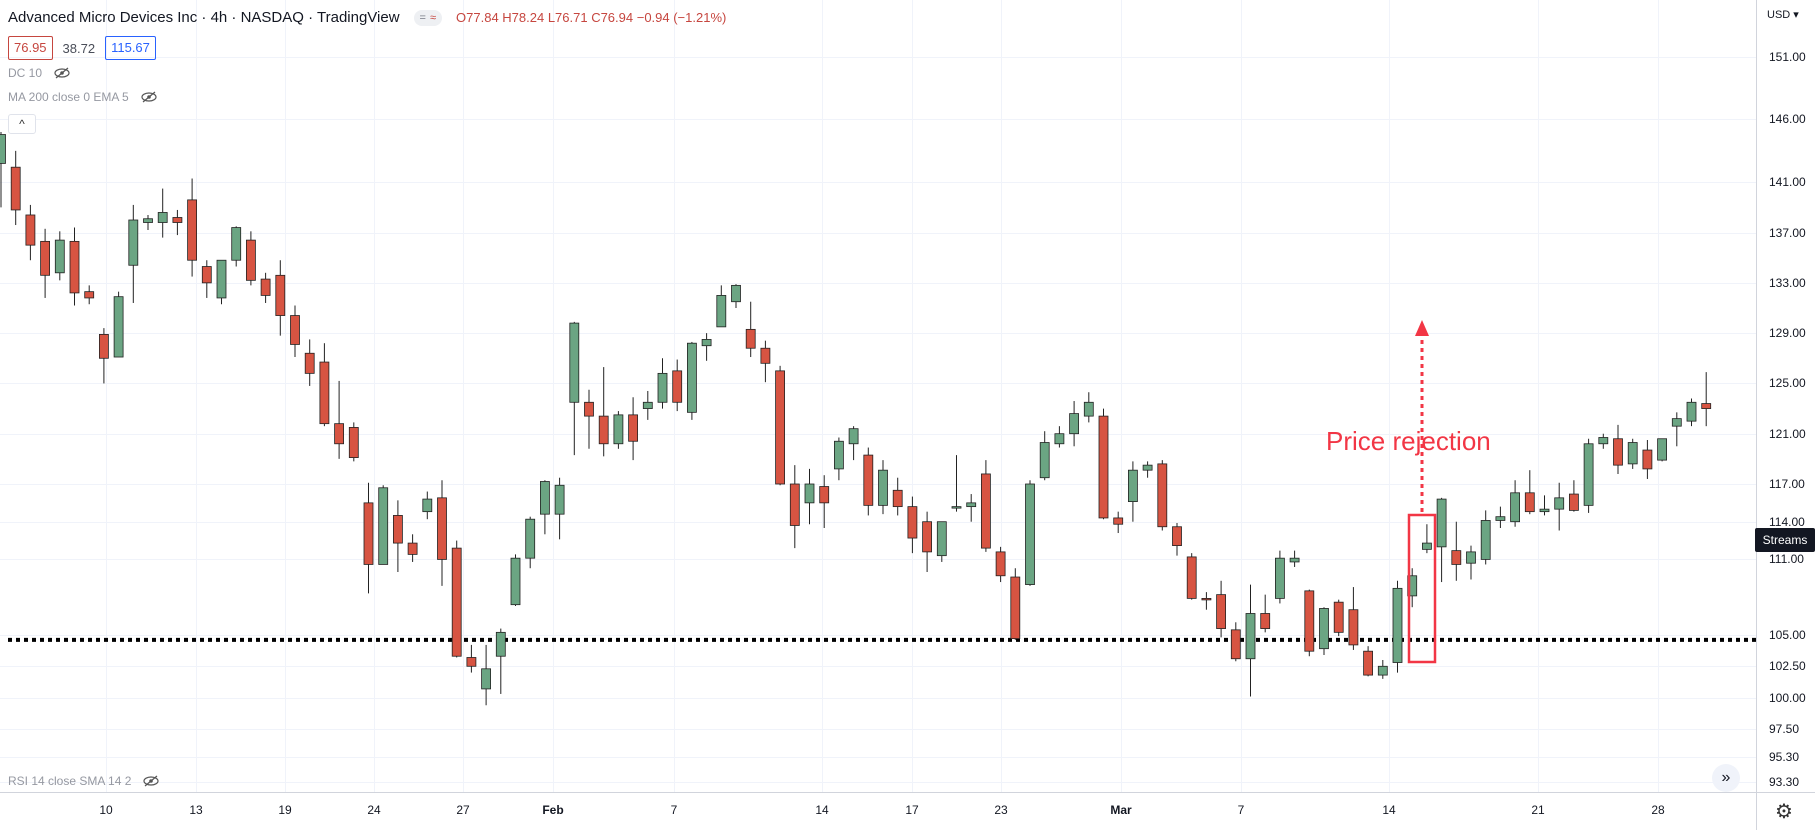 This screenshot has height=830, width=1815. I want to click on buy-button: 115.67, so click(130, 48).